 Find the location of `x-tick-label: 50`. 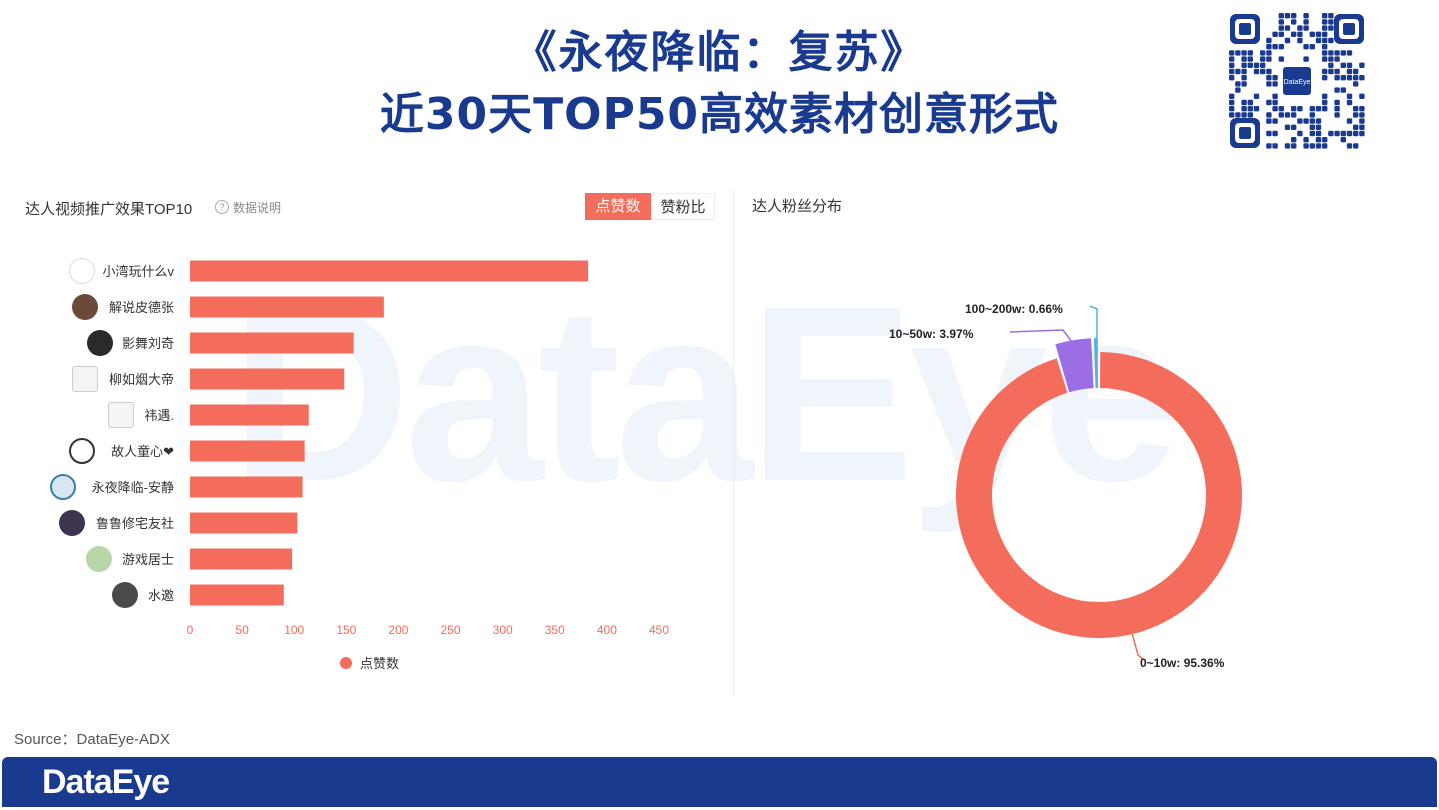

x-tick-label: 50 is located at coordinates (242, 630).